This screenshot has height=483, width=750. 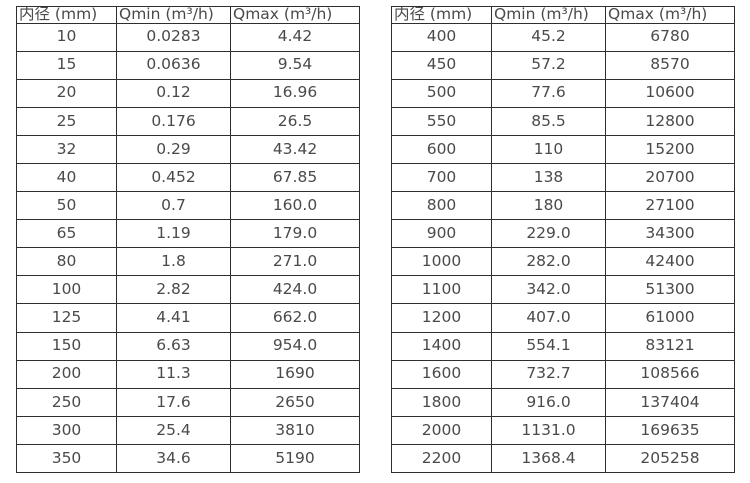 I want to click on cell-diameter: 300, so click(x=66, y=430).